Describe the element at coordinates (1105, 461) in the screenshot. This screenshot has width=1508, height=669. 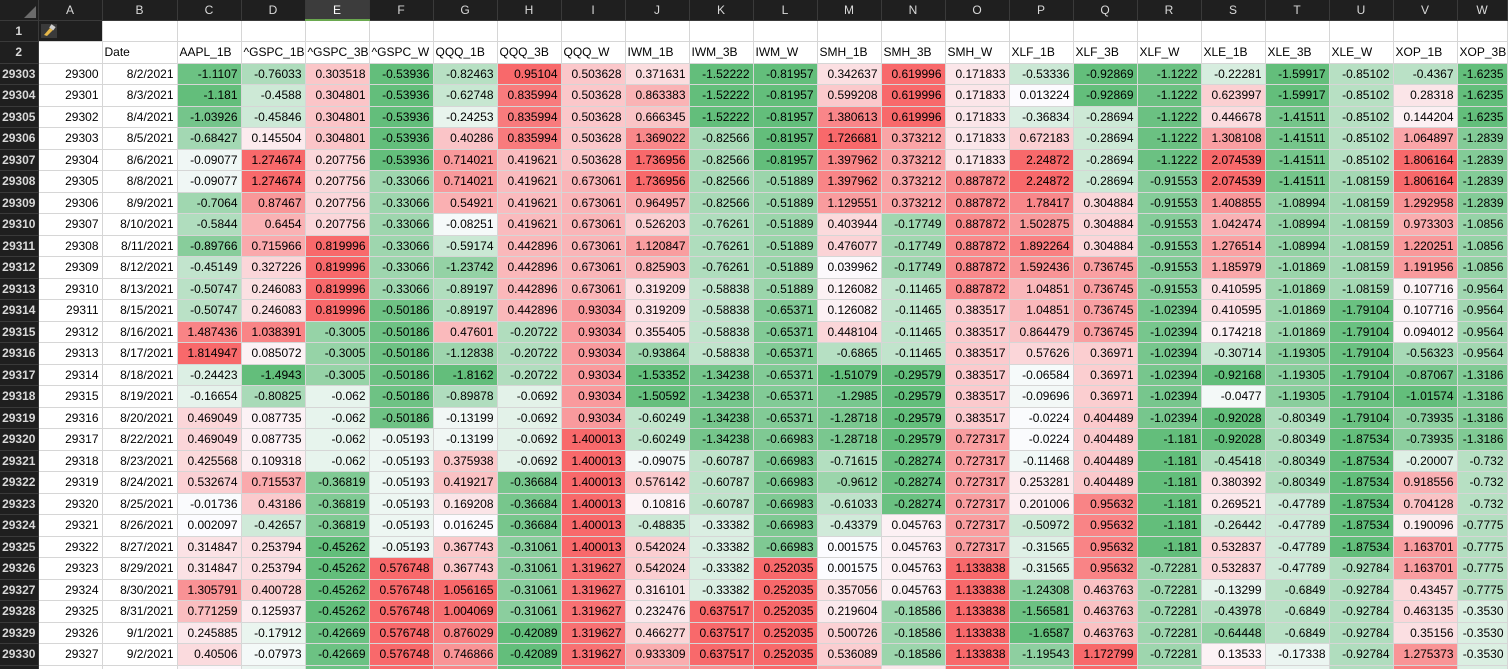
I see `cell: 0.404489` at that location.